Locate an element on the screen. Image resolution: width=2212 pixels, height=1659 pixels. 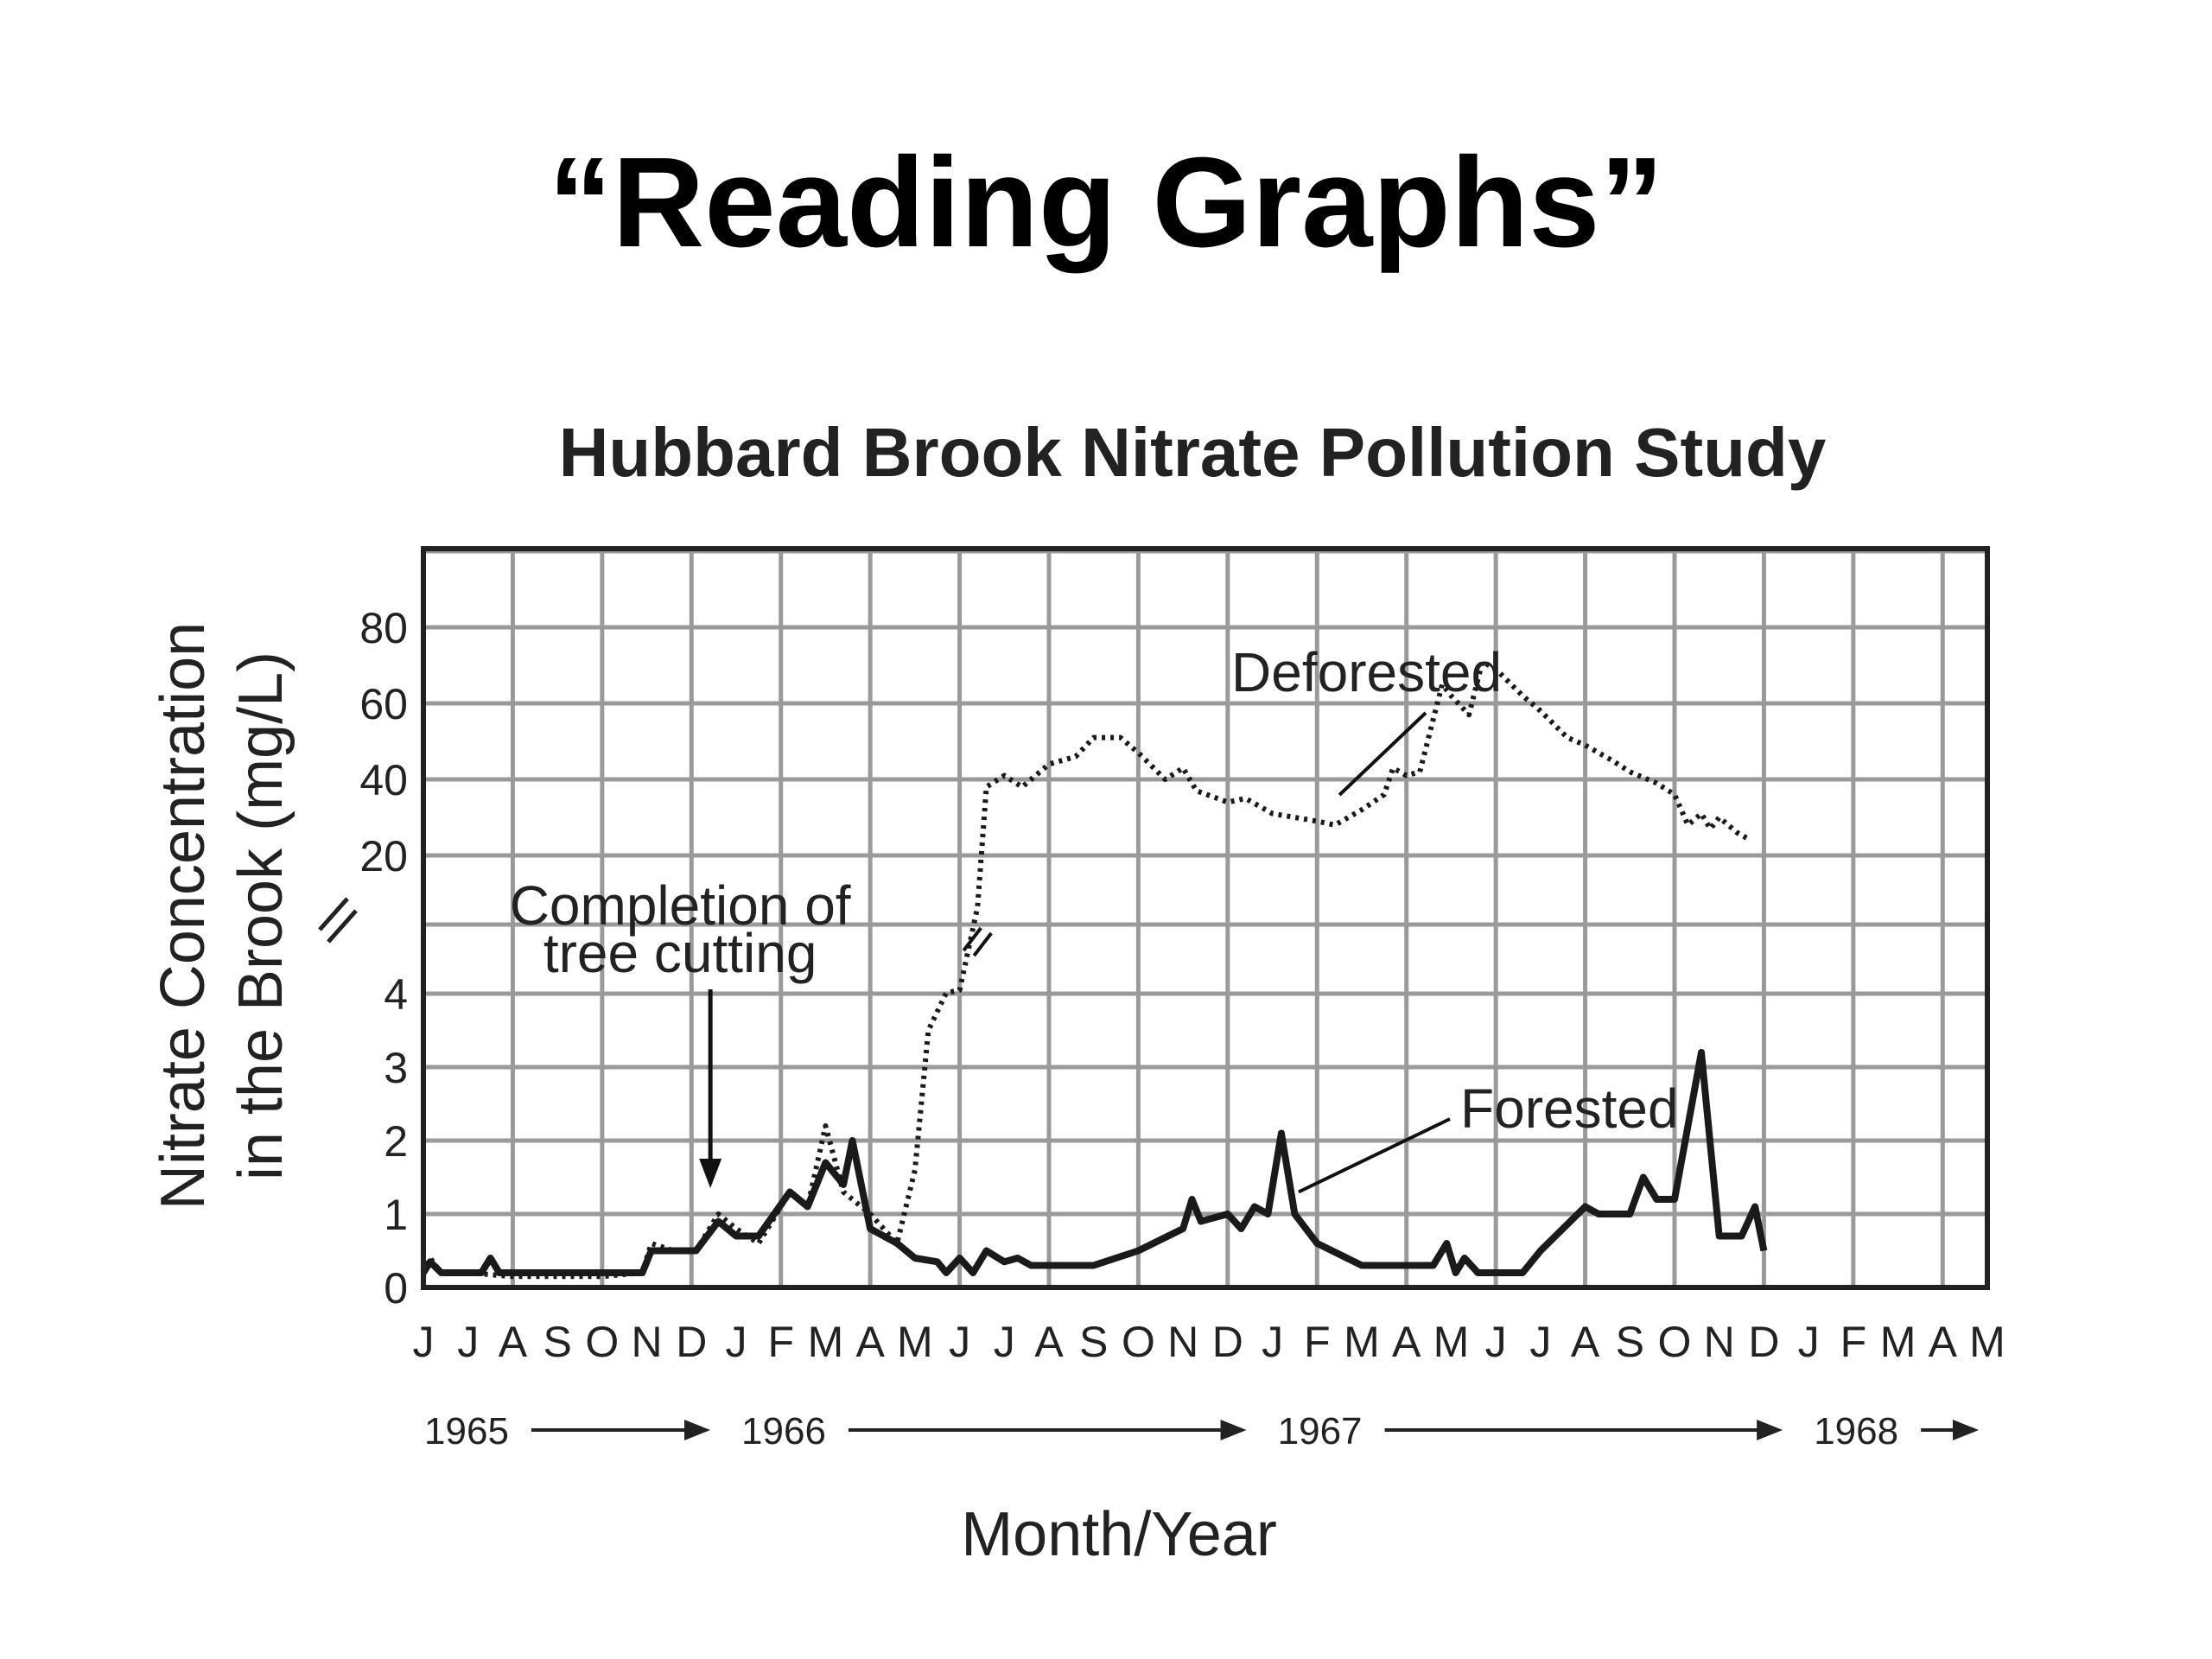
y-axis-title-line-2: in the Brook (mg/L) is located at coordinates (261, 916).